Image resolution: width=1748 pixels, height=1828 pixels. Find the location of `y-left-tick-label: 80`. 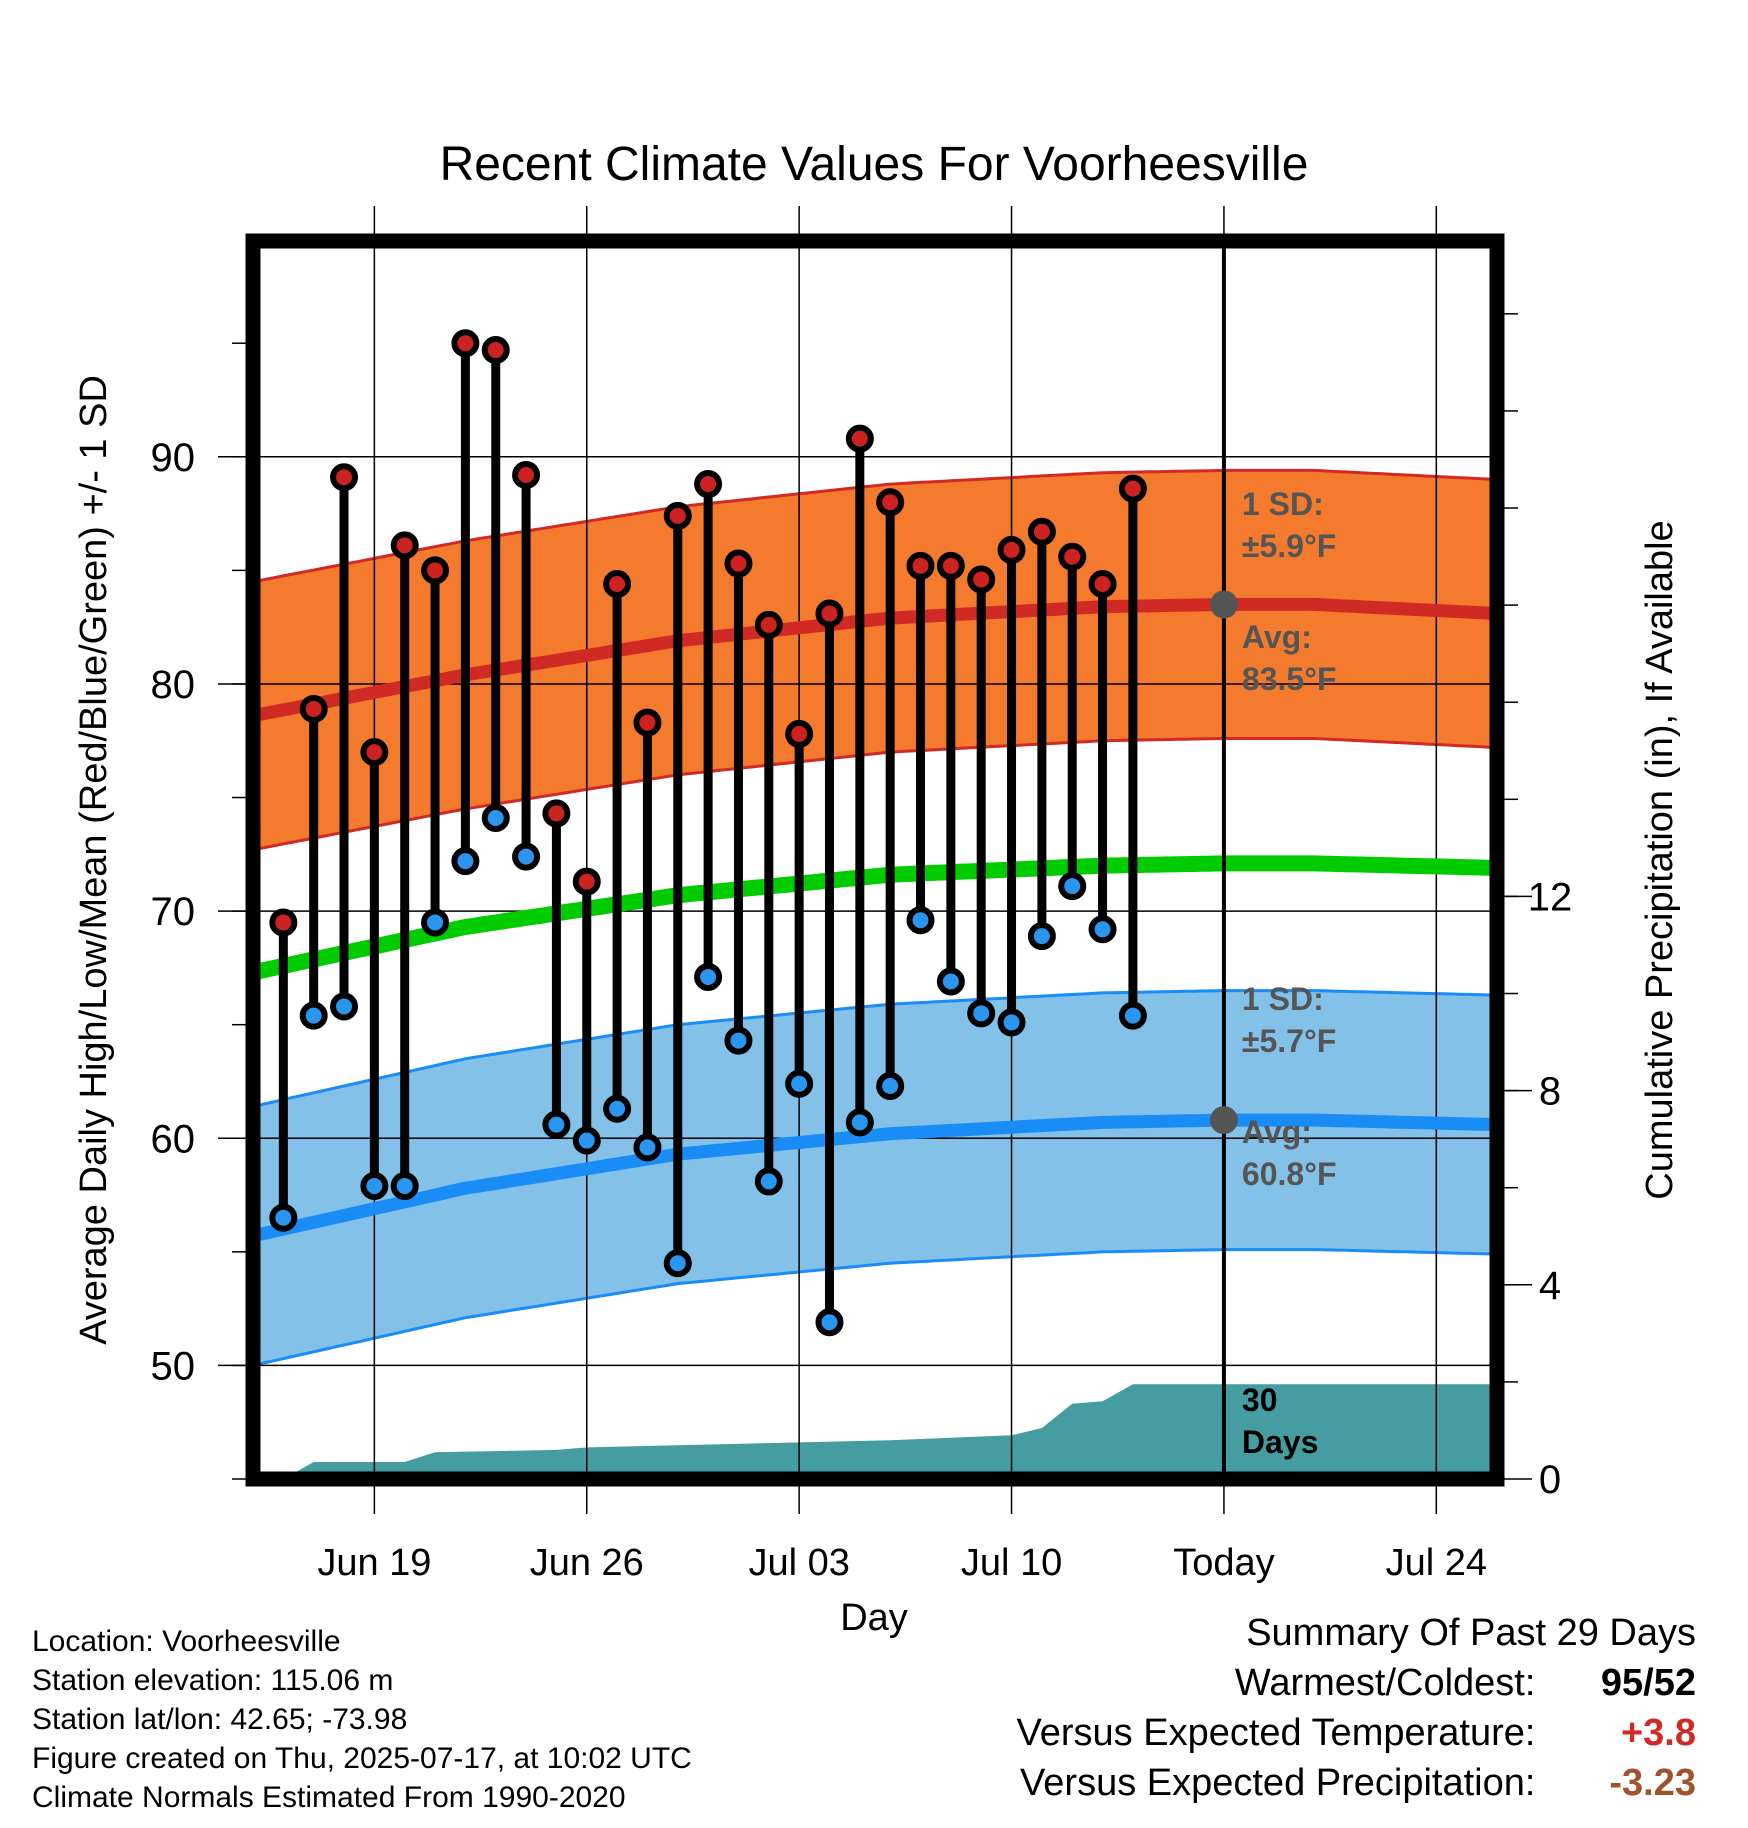

y-left-tick-label: 80 is located at coordinates (173, 685).